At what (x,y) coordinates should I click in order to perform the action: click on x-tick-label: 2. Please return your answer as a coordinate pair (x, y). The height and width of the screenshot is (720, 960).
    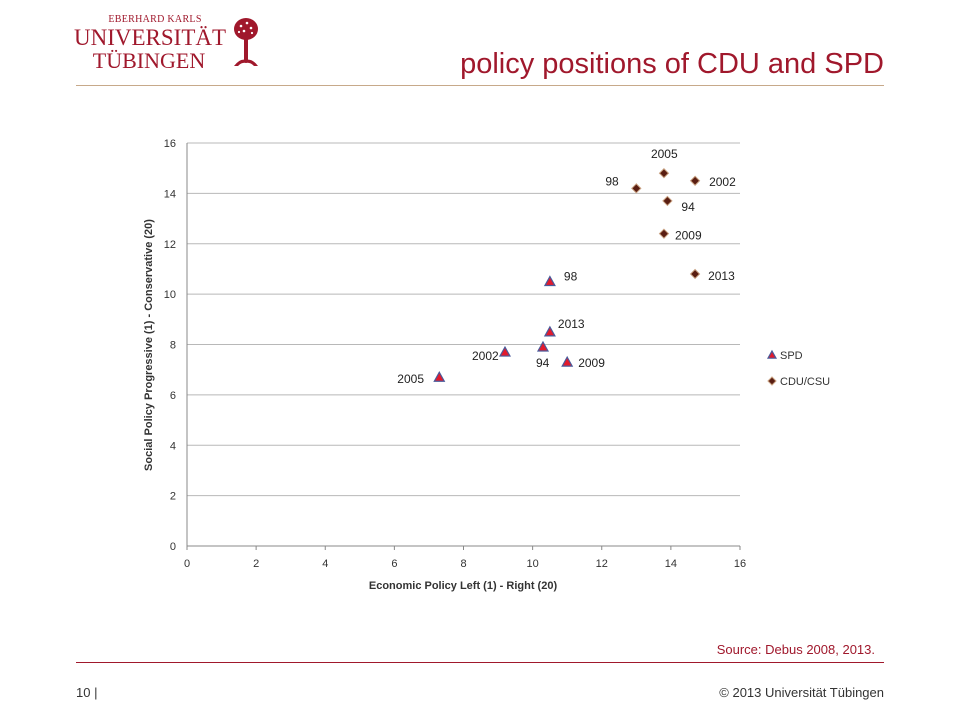
    Looking at the image, I should click on (256, 564).